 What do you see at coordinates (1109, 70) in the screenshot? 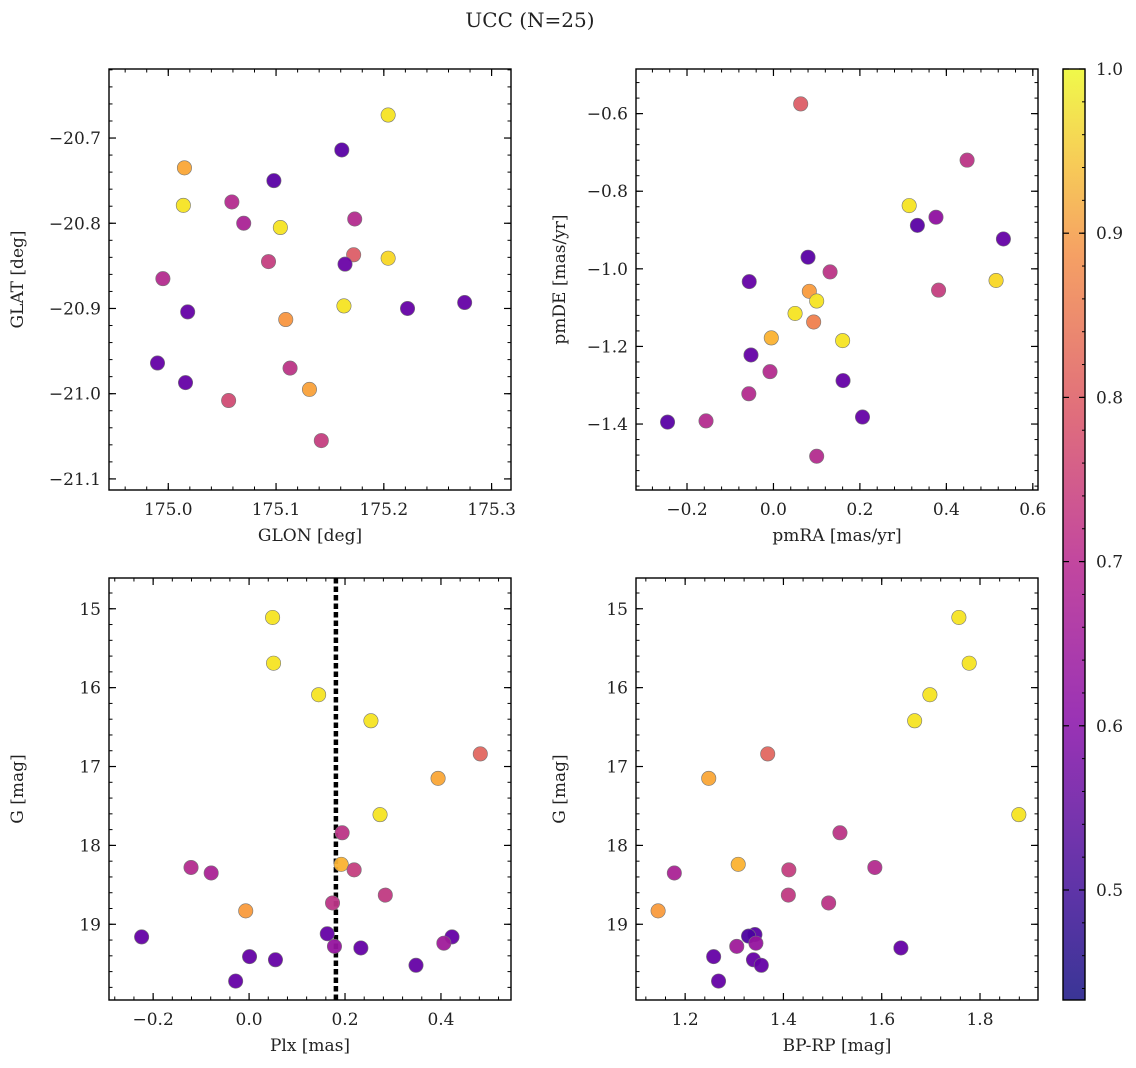
I see `colorbar-tick-label: 1.0` at bounding box center [1109, 70].